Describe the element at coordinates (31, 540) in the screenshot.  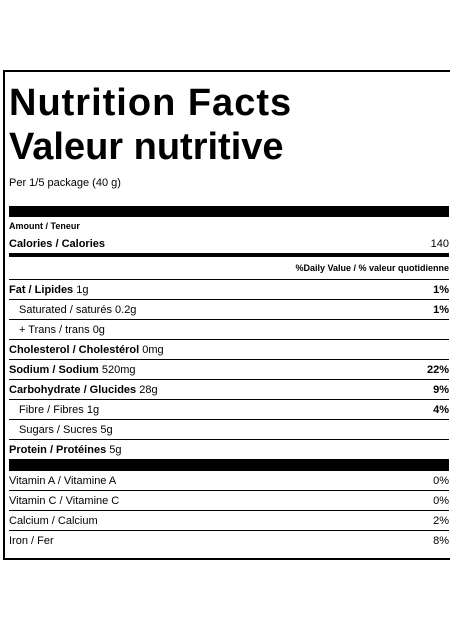
I see `vitamin-name: Iron / Fer` at that location.